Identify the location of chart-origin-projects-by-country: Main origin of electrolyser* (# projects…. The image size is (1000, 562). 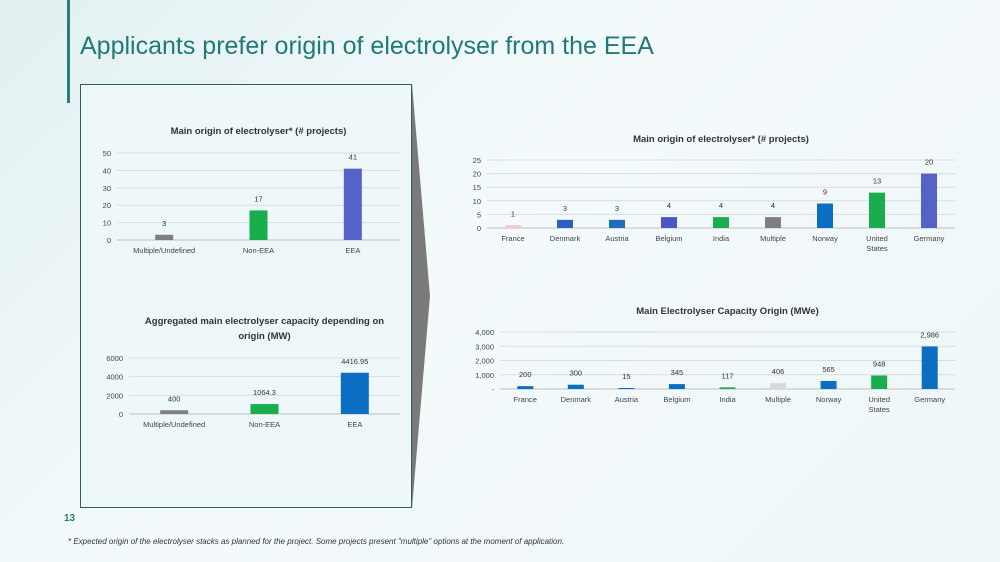
(714, 193).